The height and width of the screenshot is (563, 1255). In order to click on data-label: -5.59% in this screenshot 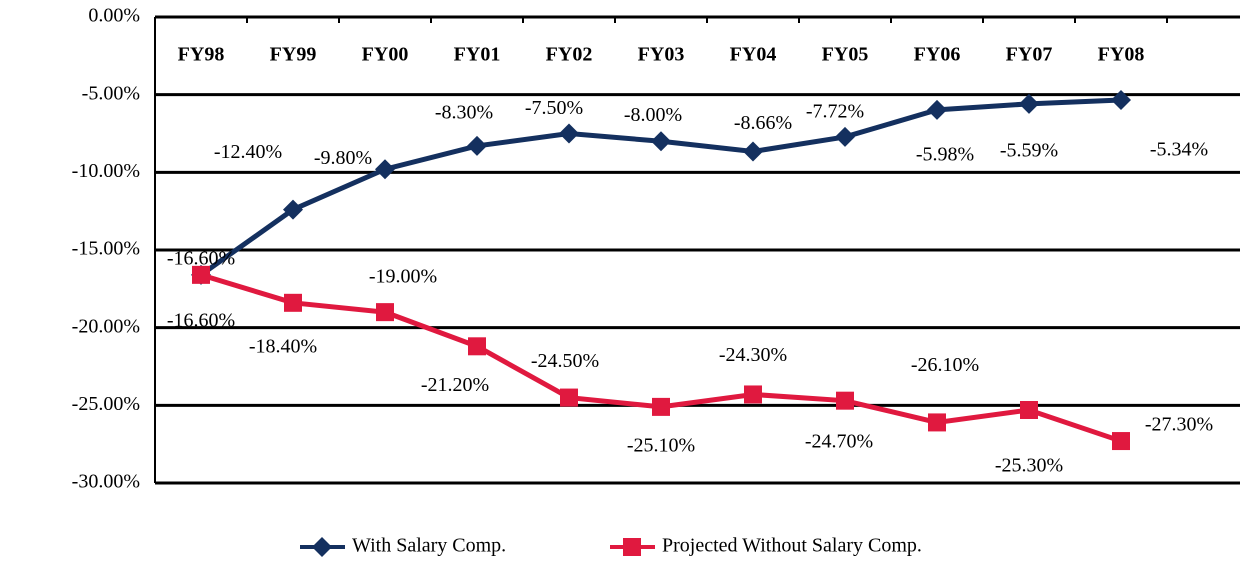, I will do `click(1029, 150)`.